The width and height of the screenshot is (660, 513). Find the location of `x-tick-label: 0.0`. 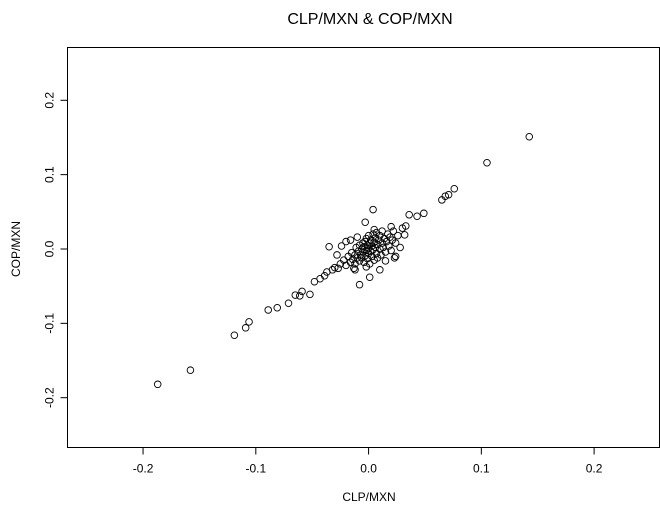

x-tick-label: 0.0 is located at coordinates (368, 469).